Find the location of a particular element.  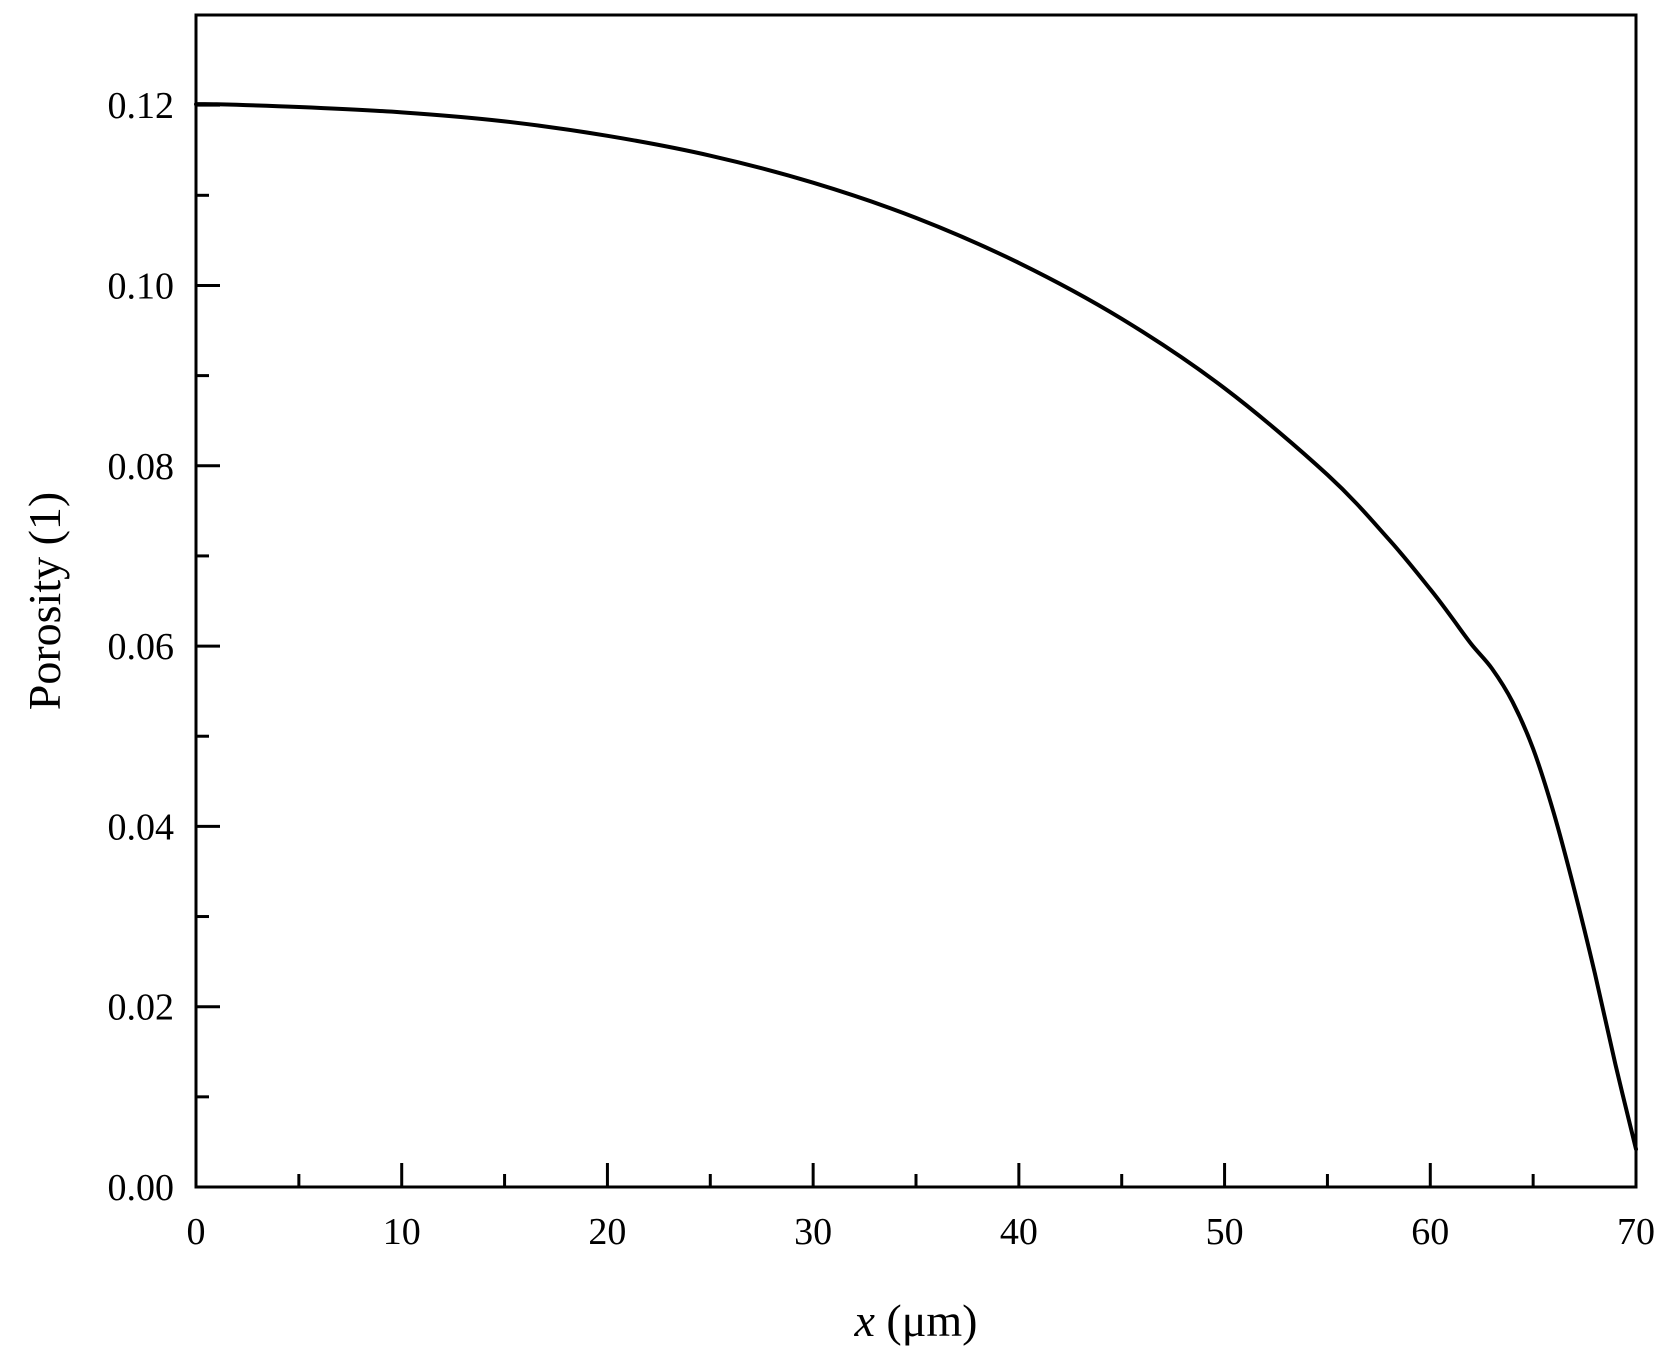

x-tick-label: 50 is located at coordinates (1225, 1232).